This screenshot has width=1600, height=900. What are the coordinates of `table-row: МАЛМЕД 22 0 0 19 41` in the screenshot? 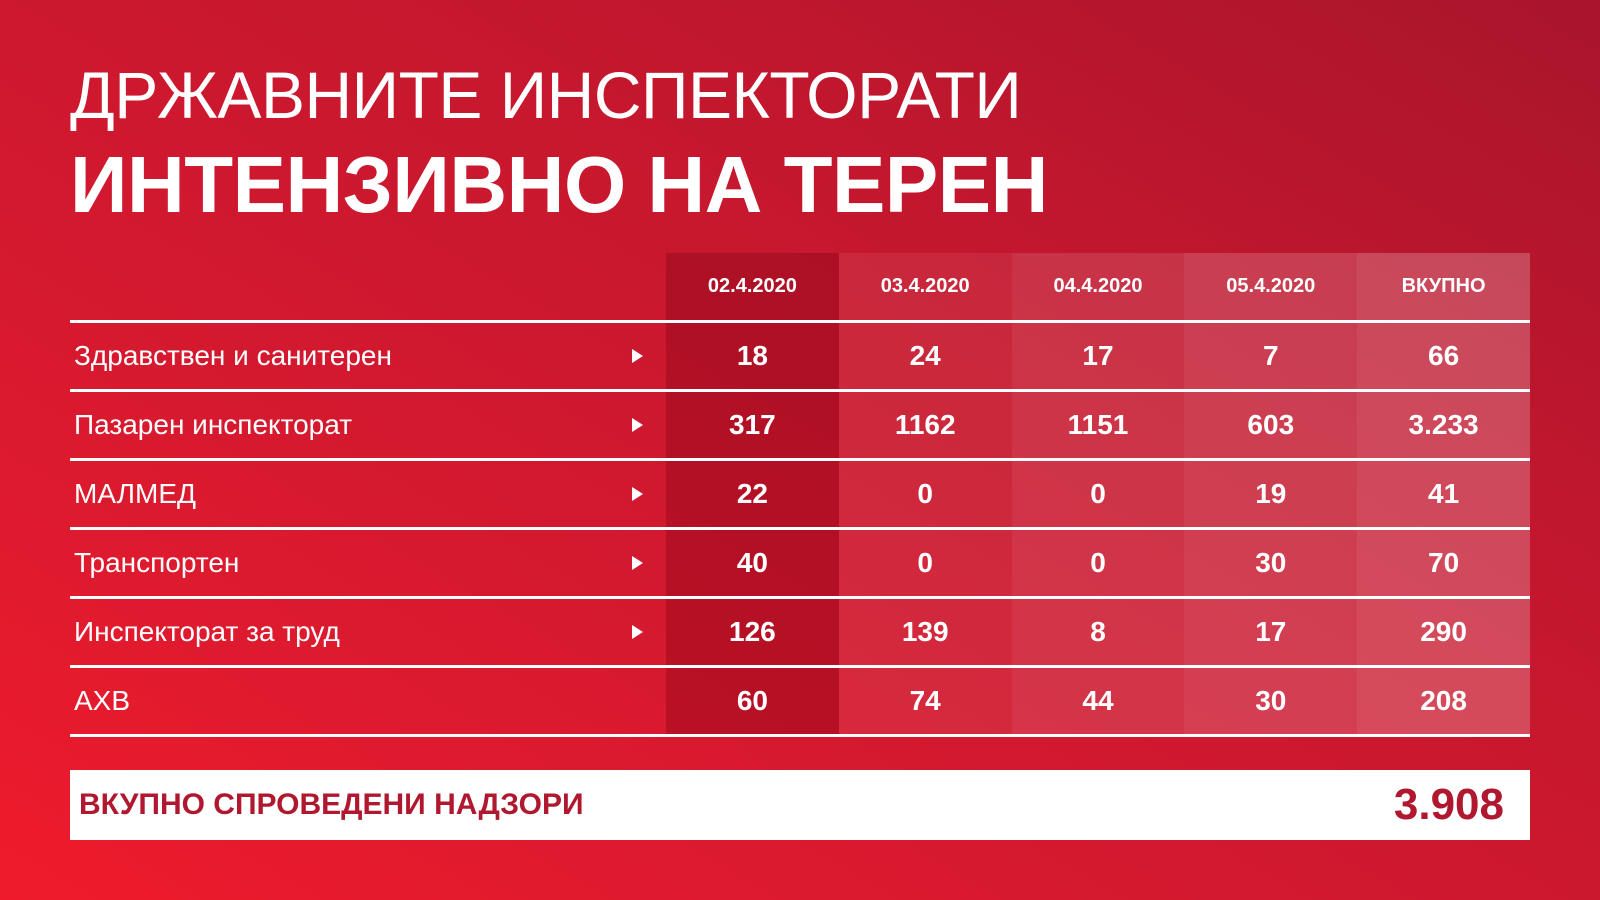 It's located at (800, 495).